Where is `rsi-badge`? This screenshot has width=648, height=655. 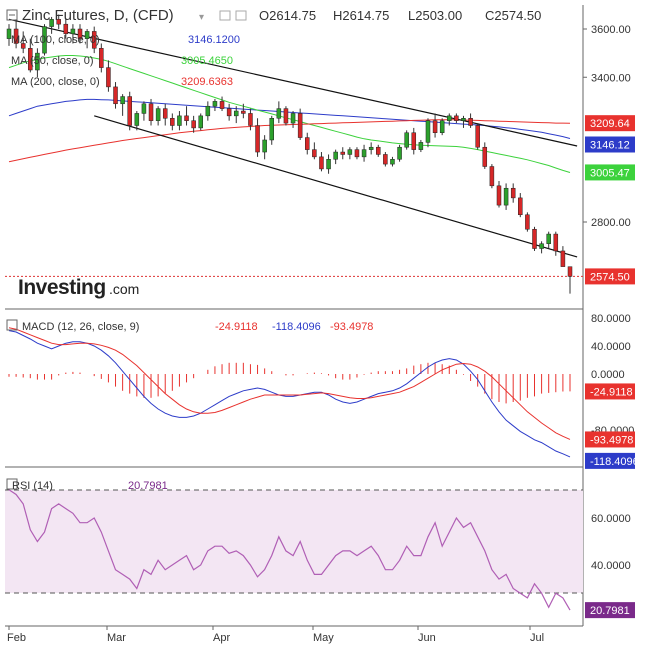
rsi-badge is located at coordinates (610, 610).